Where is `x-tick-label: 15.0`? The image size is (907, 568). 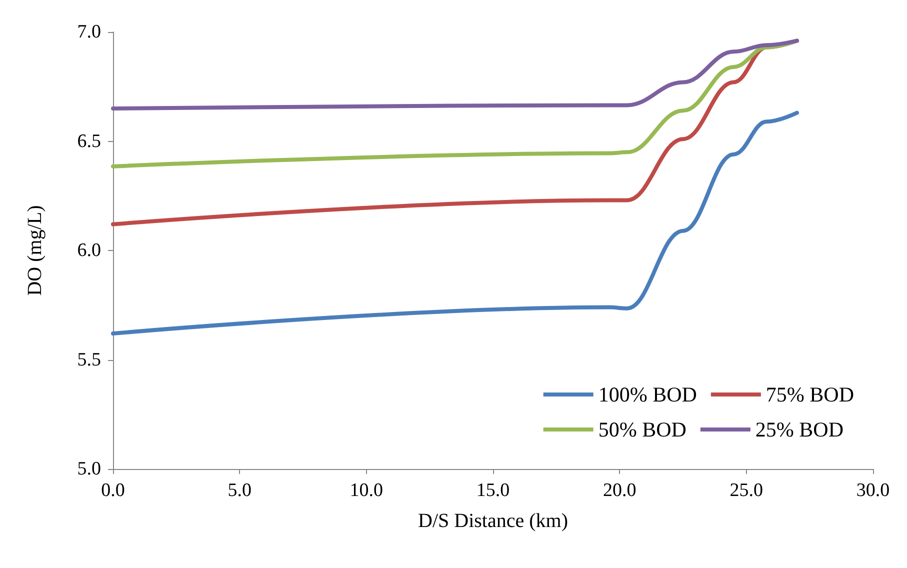
x-tick-label: 15.0 is located at coordinates (493, 490).